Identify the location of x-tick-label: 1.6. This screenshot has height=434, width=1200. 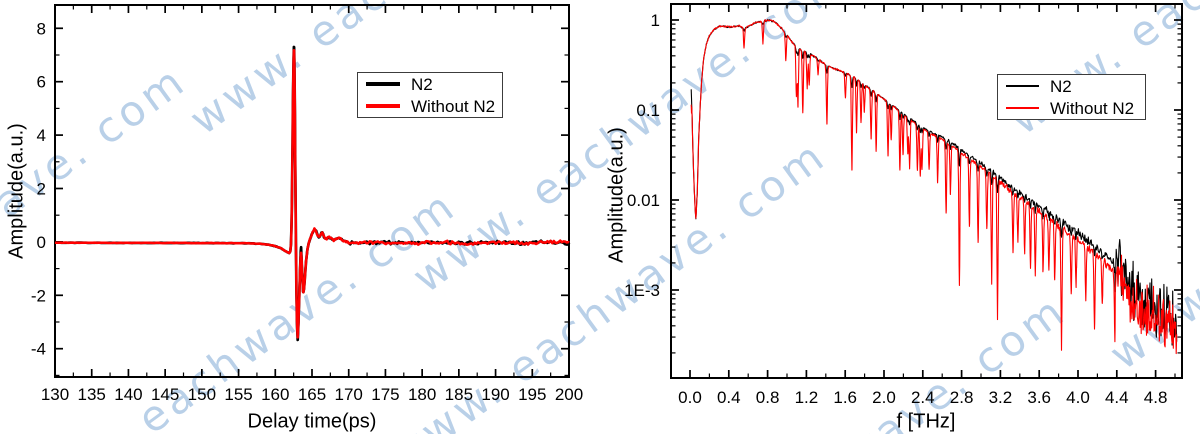
(845, 397).